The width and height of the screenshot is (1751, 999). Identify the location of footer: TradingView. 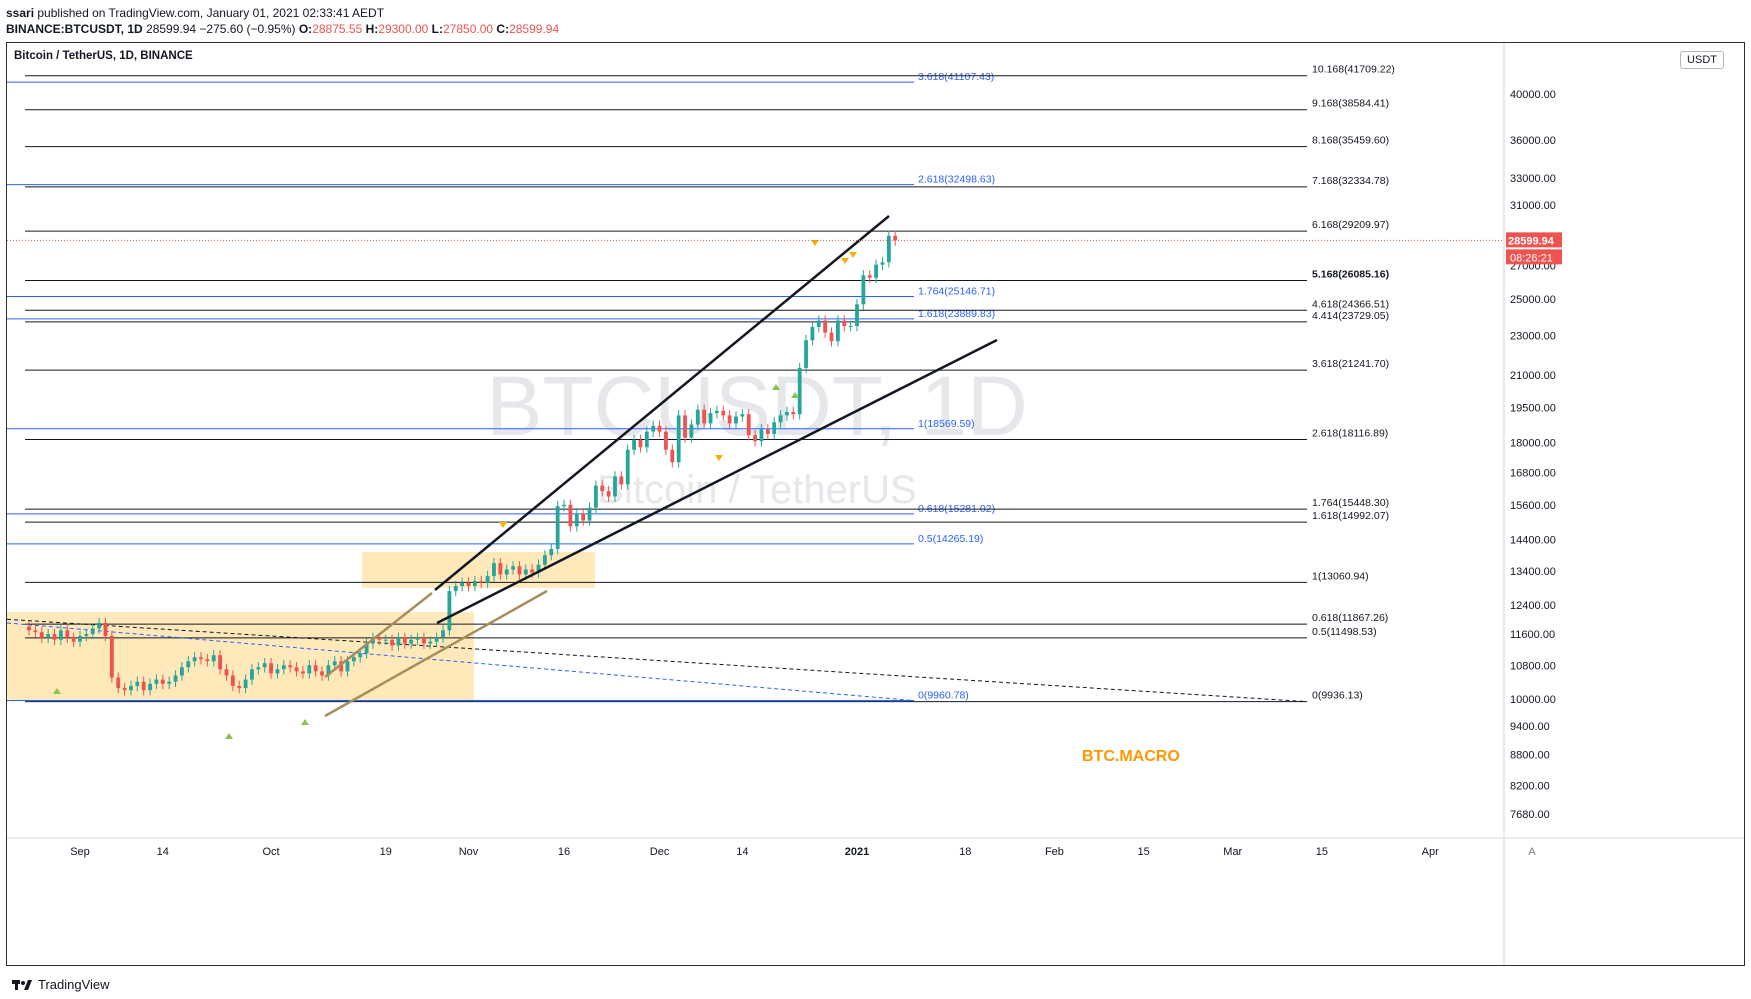
(61, 984).